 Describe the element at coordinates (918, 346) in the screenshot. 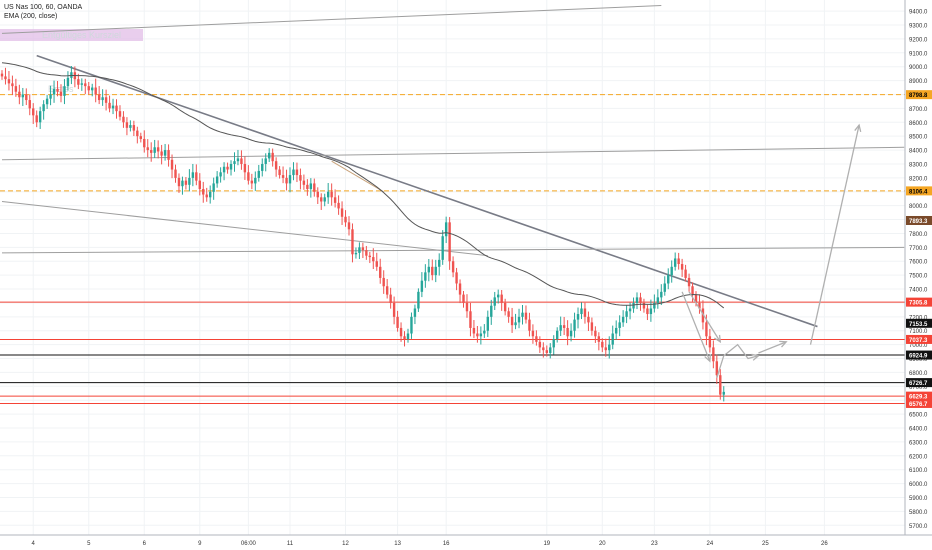

I see `price-tick: 7000.0` at that location.